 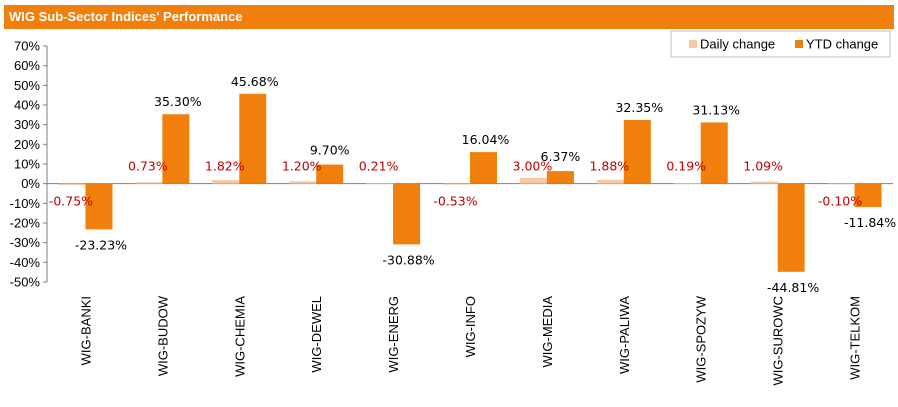 What do you see at coordinates (686, 166) in the screenshot?
I see `daily-change-label: 0.19%` at bounding box center [686, 166].